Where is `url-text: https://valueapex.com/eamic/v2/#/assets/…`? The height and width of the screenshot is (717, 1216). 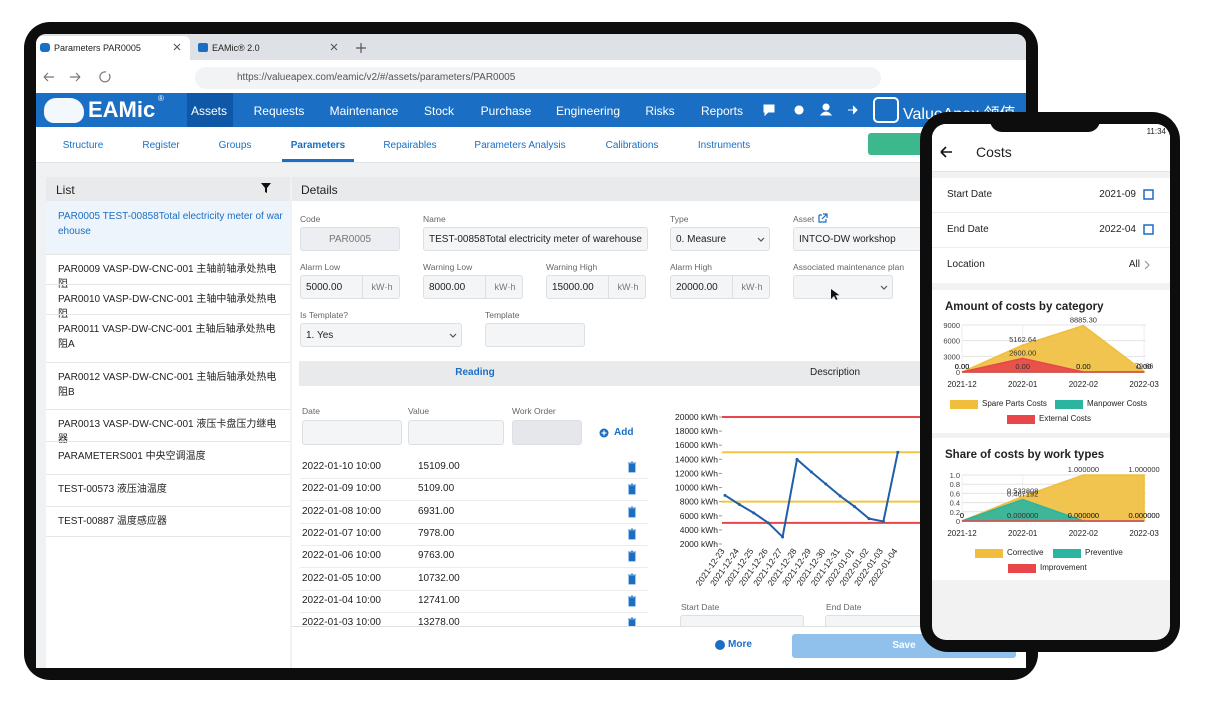 url-text: https://valueapex.com/eamic/v2/#/assets/… is located at coordinates (376, 77).